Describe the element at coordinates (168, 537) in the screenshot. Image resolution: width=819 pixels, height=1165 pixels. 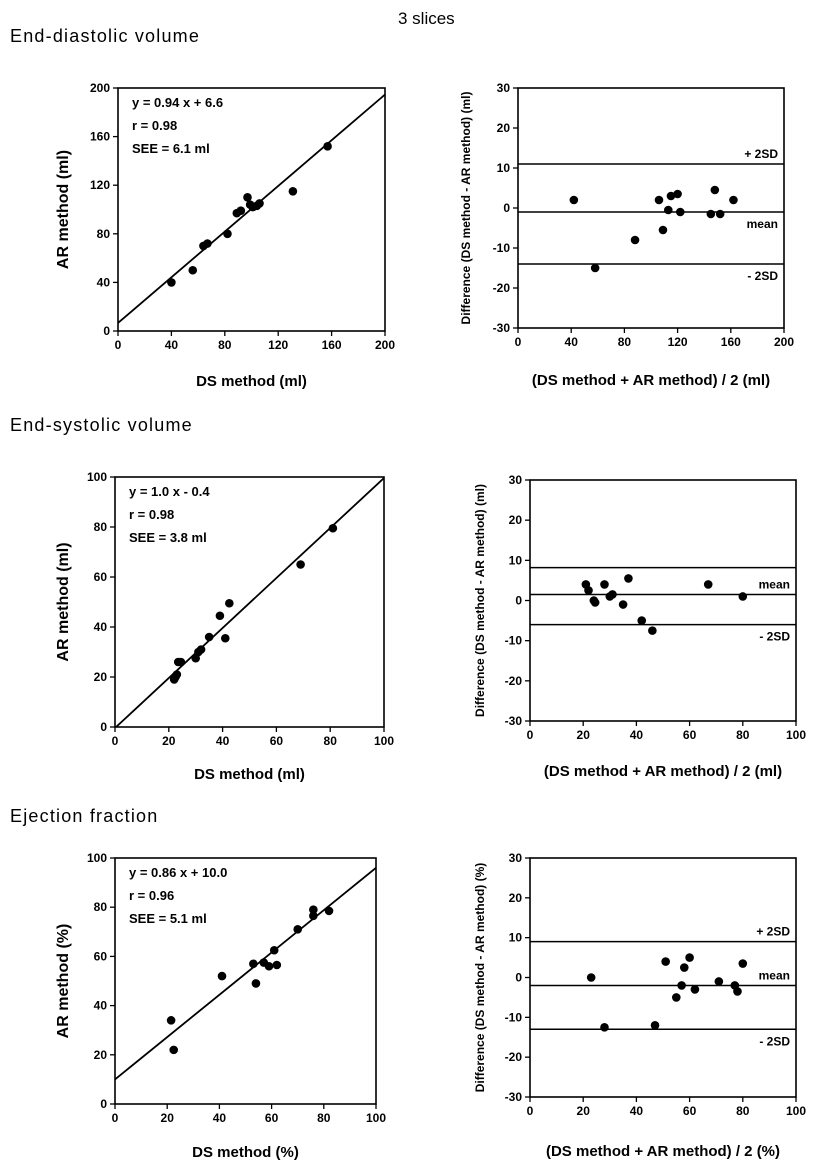
I see `regression-annotation: SEE = 3.8 ml` at that location.